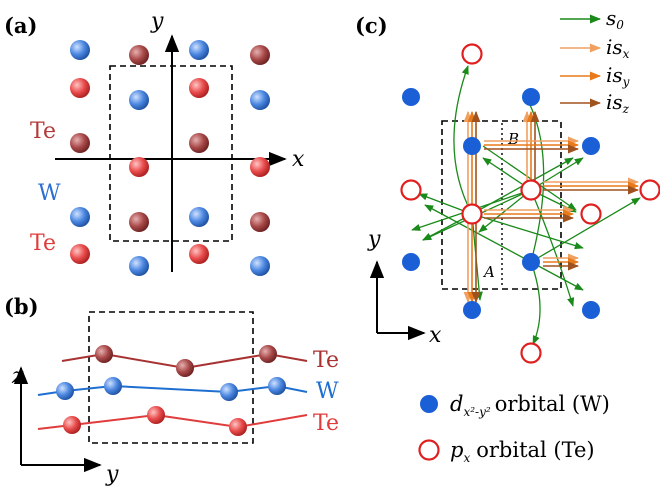 Image resolution: width=660 pixels, height=487 pixels. Describe the element at coordinates (522, 451) in the screenshot. I see `p-orbital-label: px orbital (Te)` at that location.